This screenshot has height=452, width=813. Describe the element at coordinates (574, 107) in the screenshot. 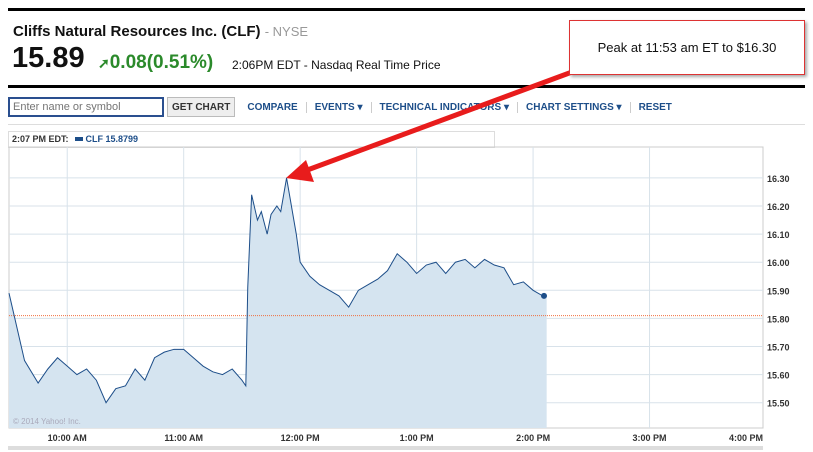

I see `chart-settings-menu: CHART SETTINGS ▾` at that location.